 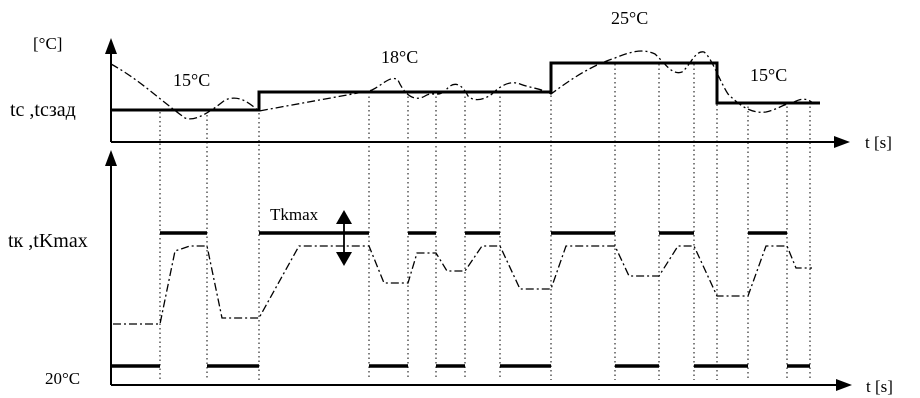 I want to click on setpoint-step-line, so click(x=465, y=86).